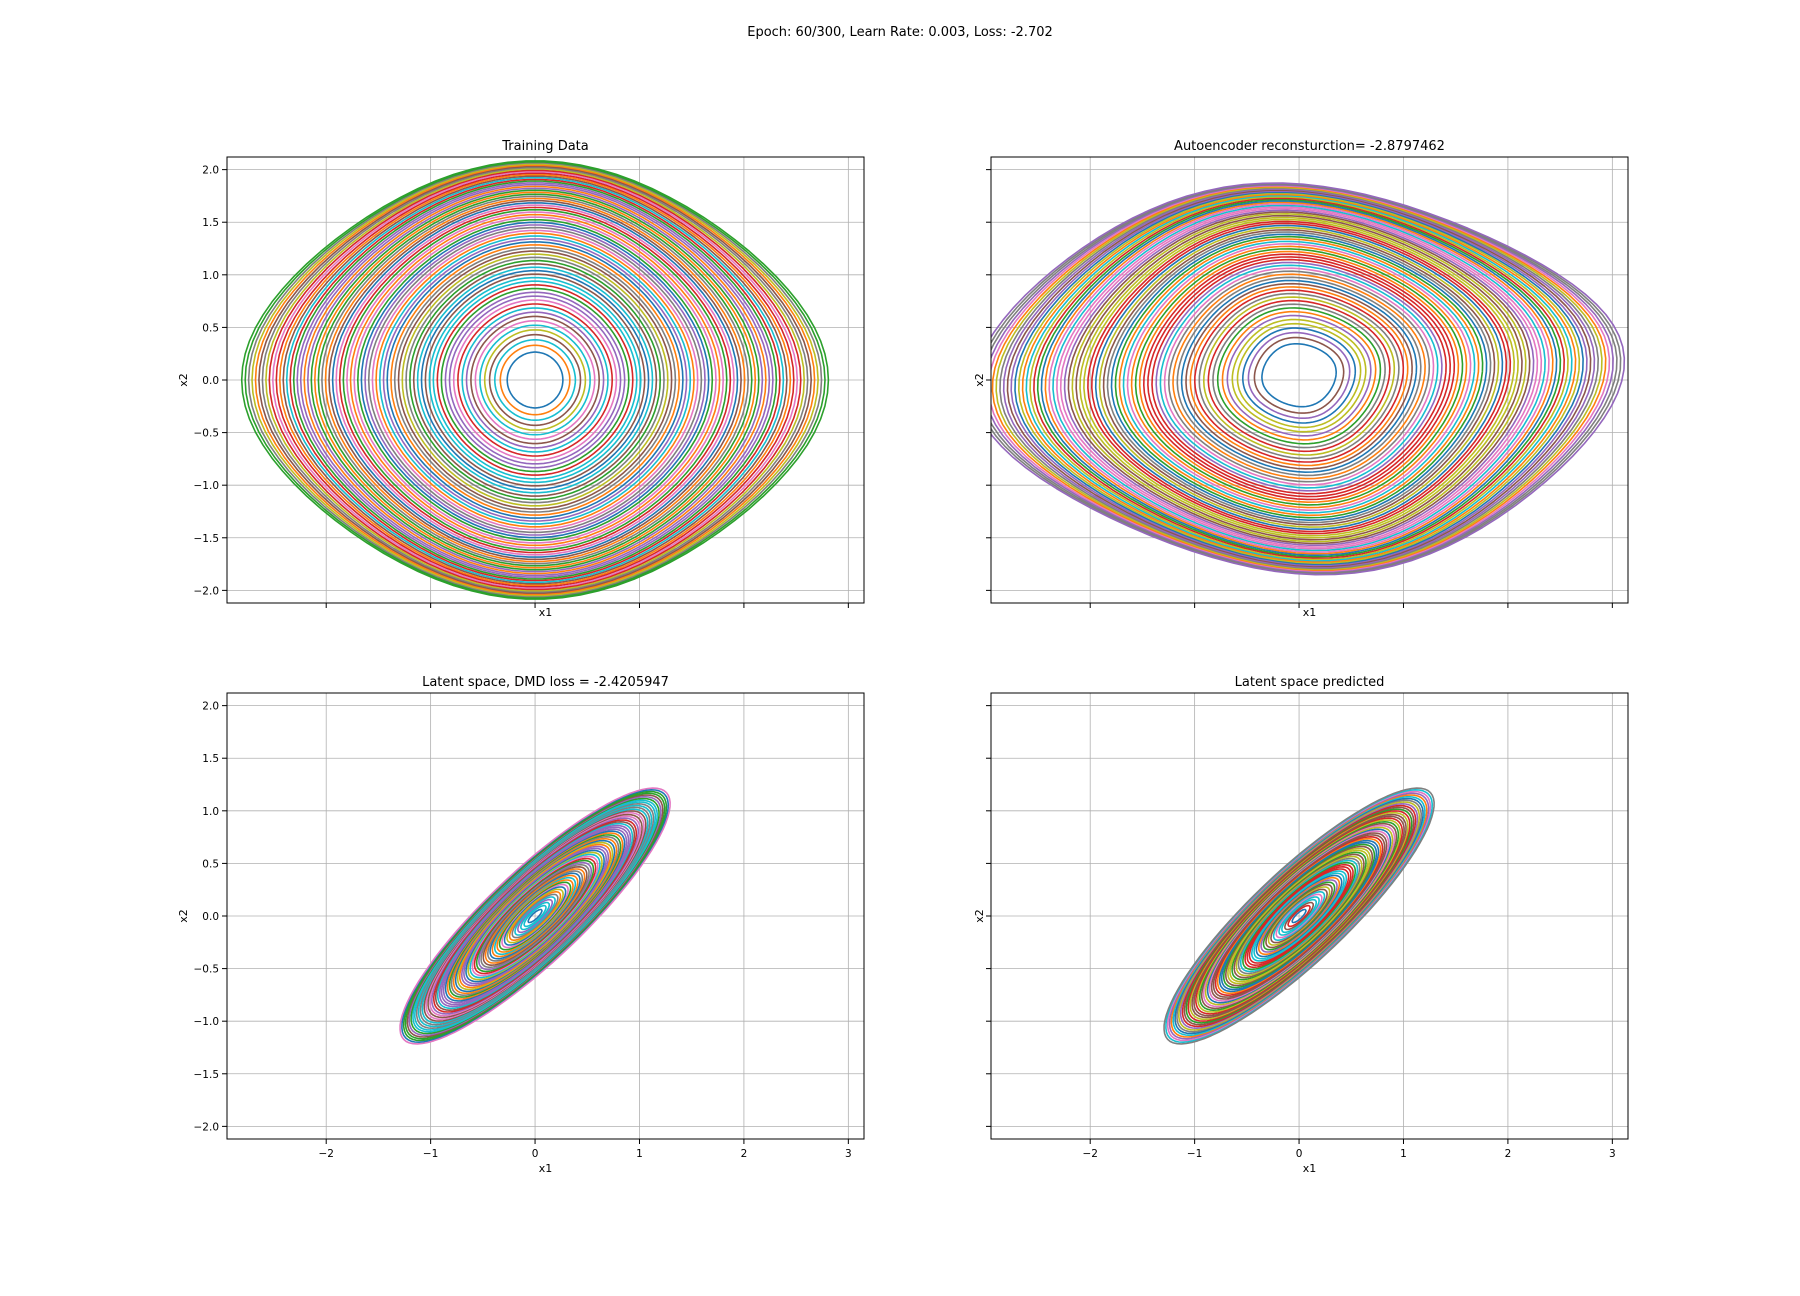 This screenshot has width=1800, height=1296. Describe the element at coordinates (207, 486) in the screenshot. I see `y-tick-label: −1.0` at that location.